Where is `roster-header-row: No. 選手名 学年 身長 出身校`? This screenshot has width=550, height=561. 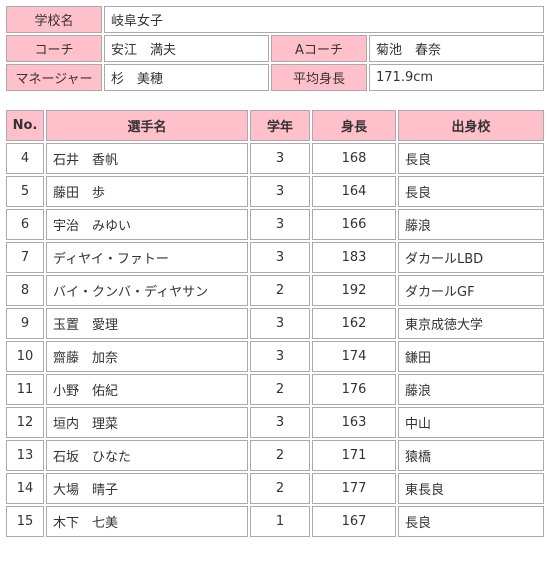
roster-header-row: No. 選手名 学年 身長 出身校 is located at coordinates (275, 125).